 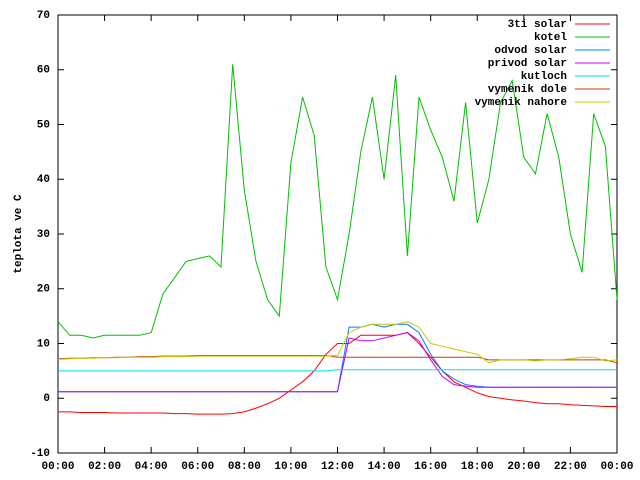 What do you see at coordinates (384, 467) in the screenshot?
I see `x-tick-label: 14:00` at bounding box center [384, 467].